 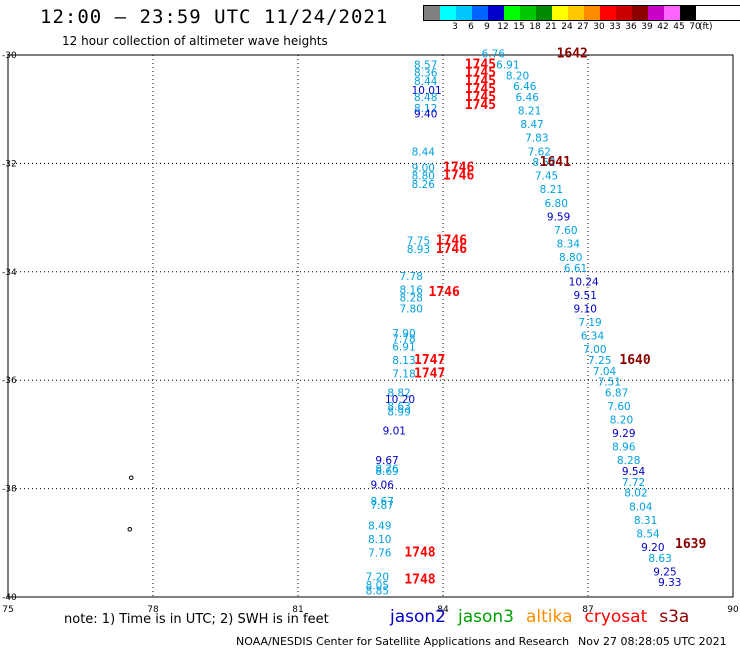 What do you see at coordinates (615, 27) in the screenshot?
I see `legend-tick-label: 33` at bounding box center [615, 27].